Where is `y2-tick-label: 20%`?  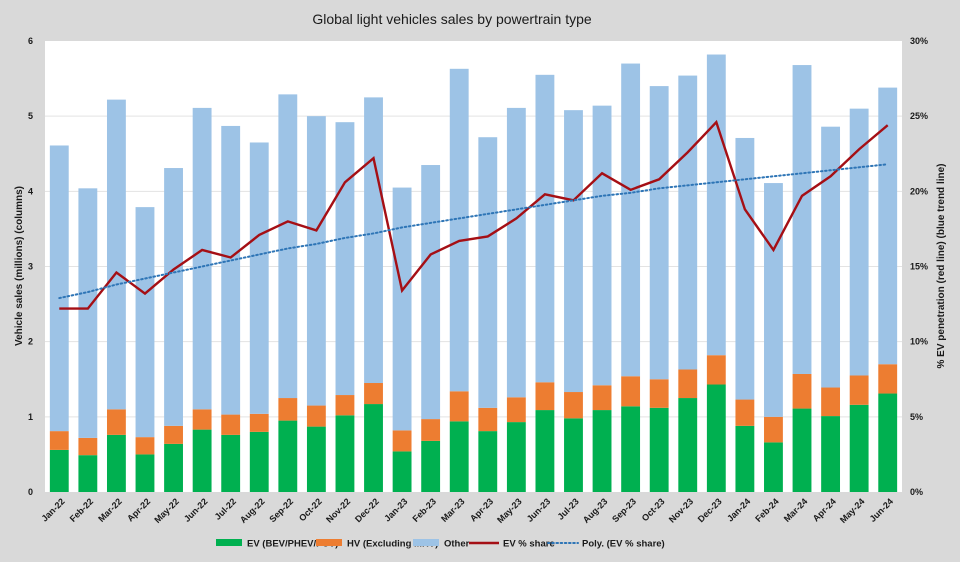
y2-tick-label: 20% is located at coordinates (919, 191).